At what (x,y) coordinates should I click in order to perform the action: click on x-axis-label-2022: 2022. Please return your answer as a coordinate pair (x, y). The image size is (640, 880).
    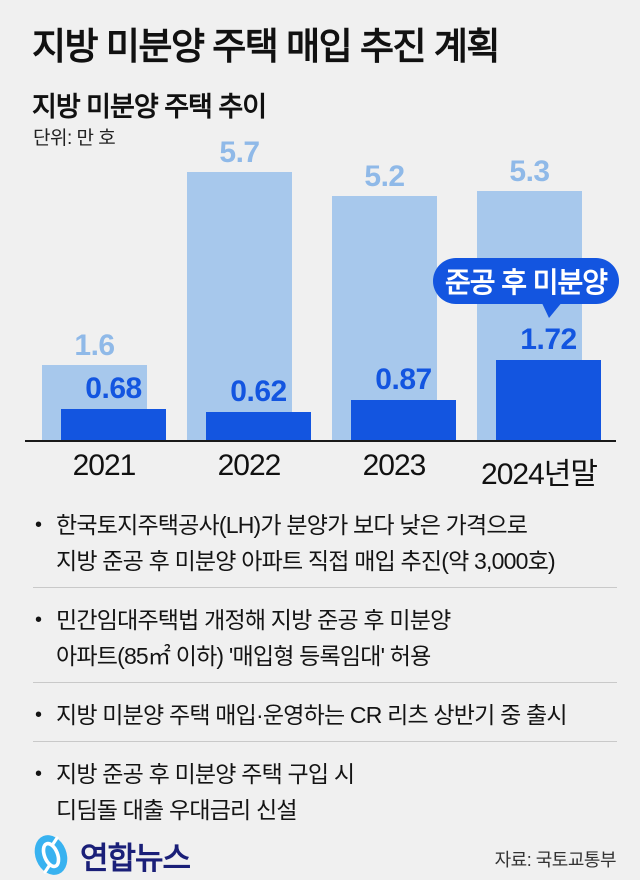
    Looking at the image, I should click on (249, 465).